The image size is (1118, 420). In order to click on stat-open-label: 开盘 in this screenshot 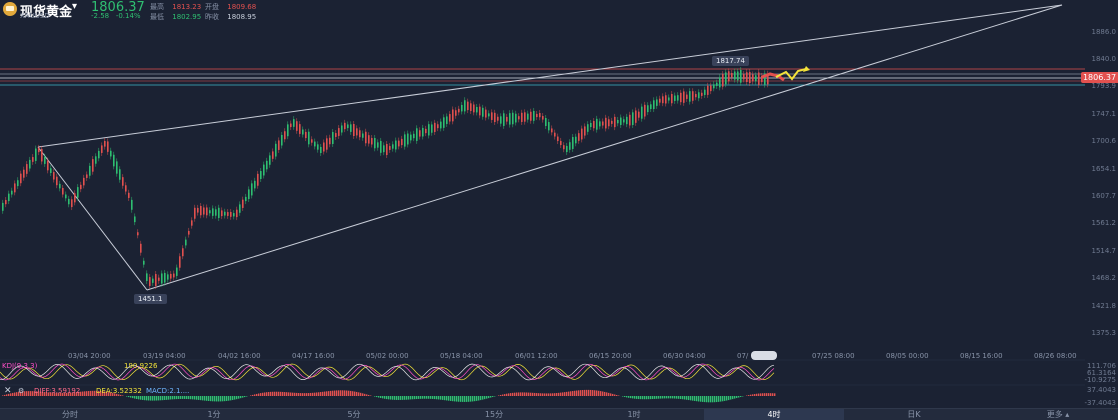, I will do `click(212, 7)`.